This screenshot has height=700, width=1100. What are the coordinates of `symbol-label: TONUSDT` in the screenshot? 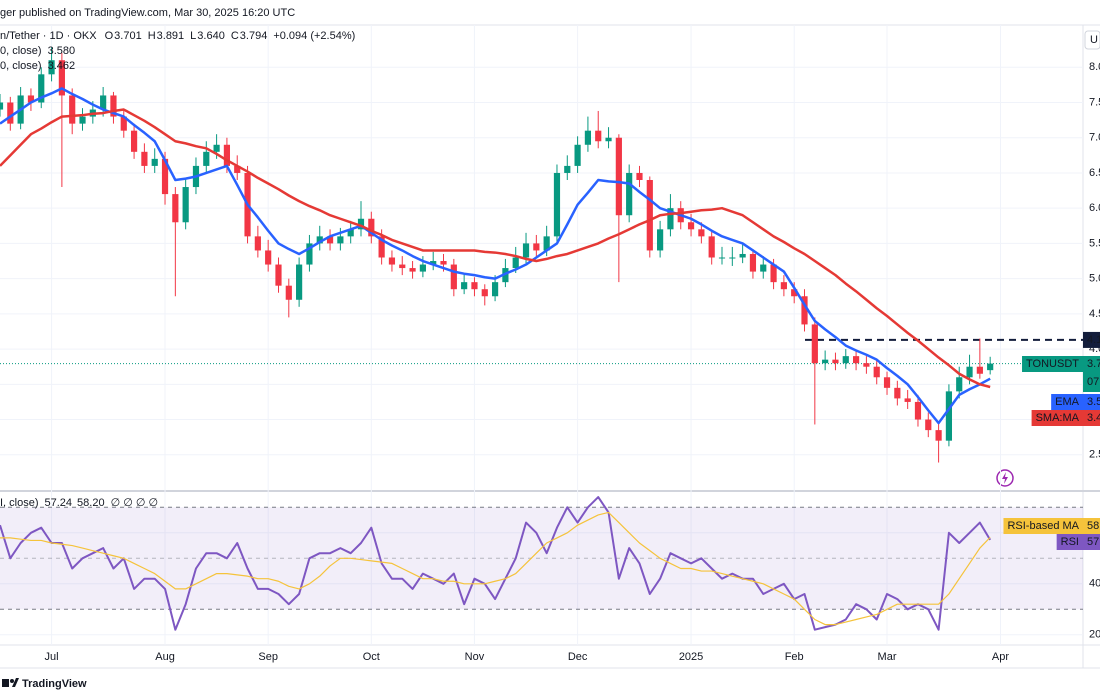 It's located at (1052, 364).